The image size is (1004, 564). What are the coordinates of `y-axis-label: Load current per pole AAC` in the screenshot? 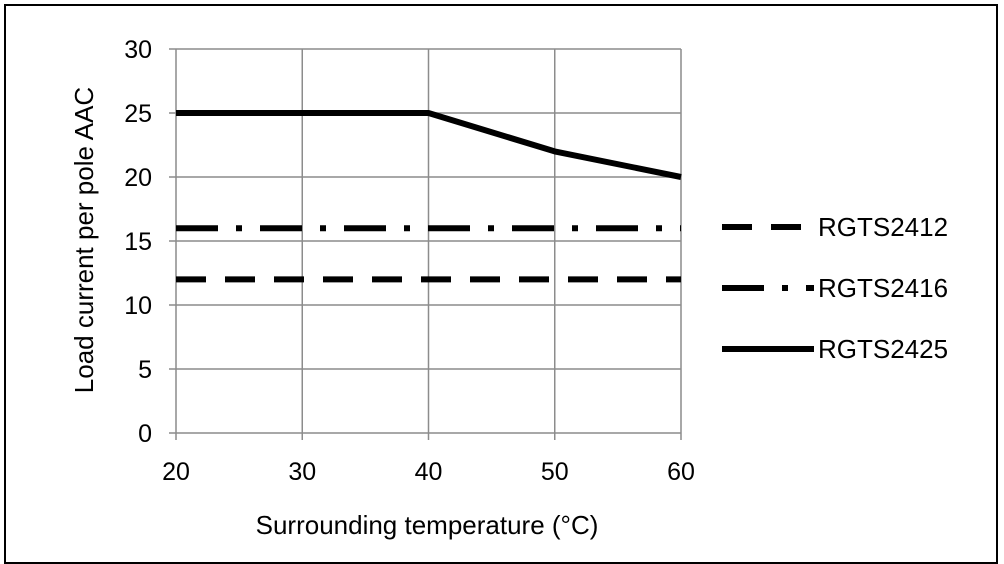 It's located at (84, 240).